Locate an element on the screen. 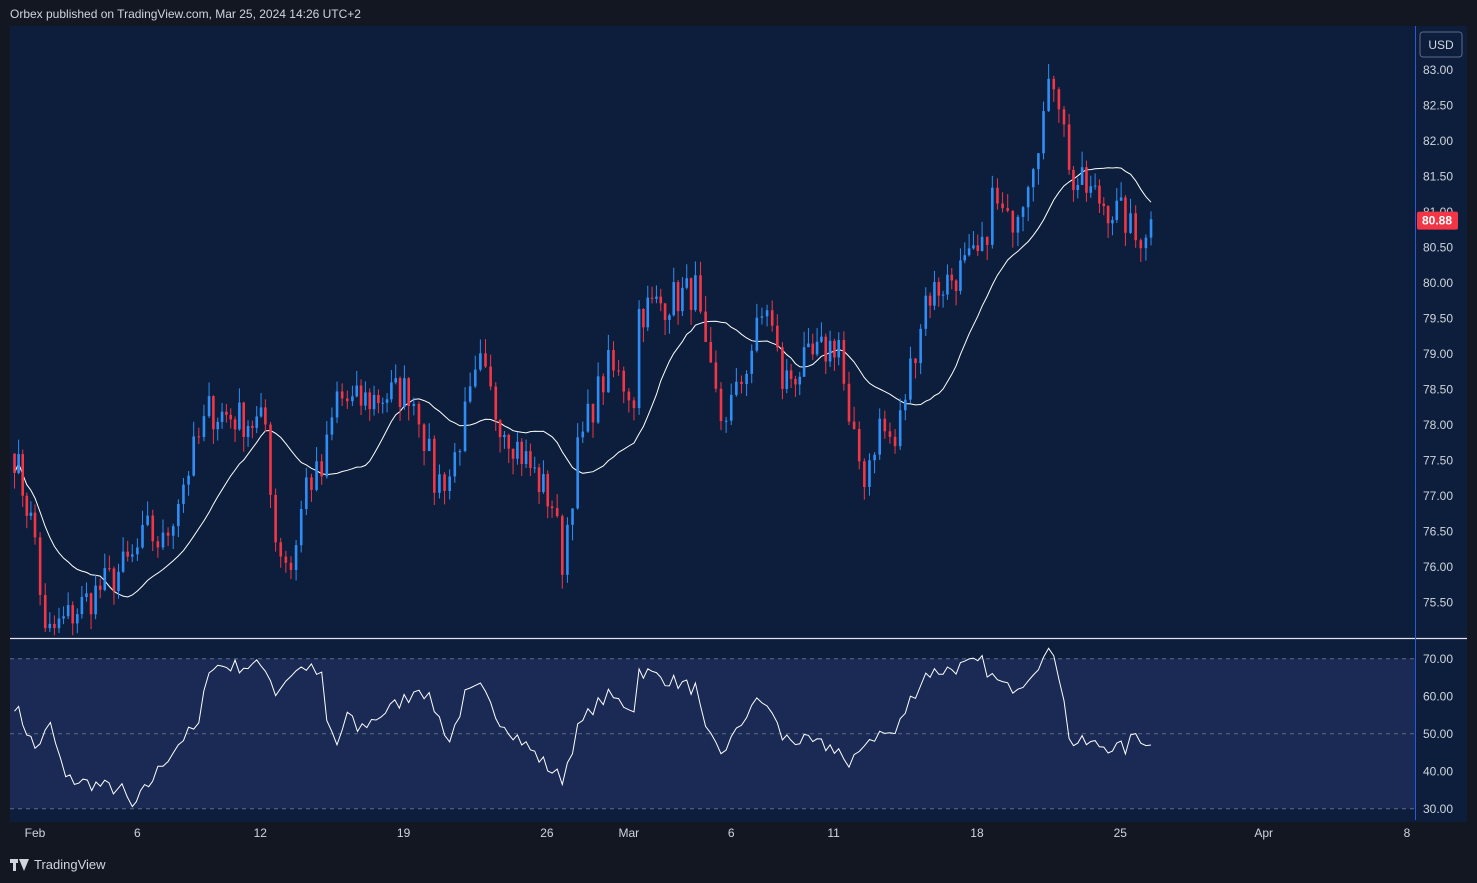  currency-button: USD is located at coordinates (1441, 44).